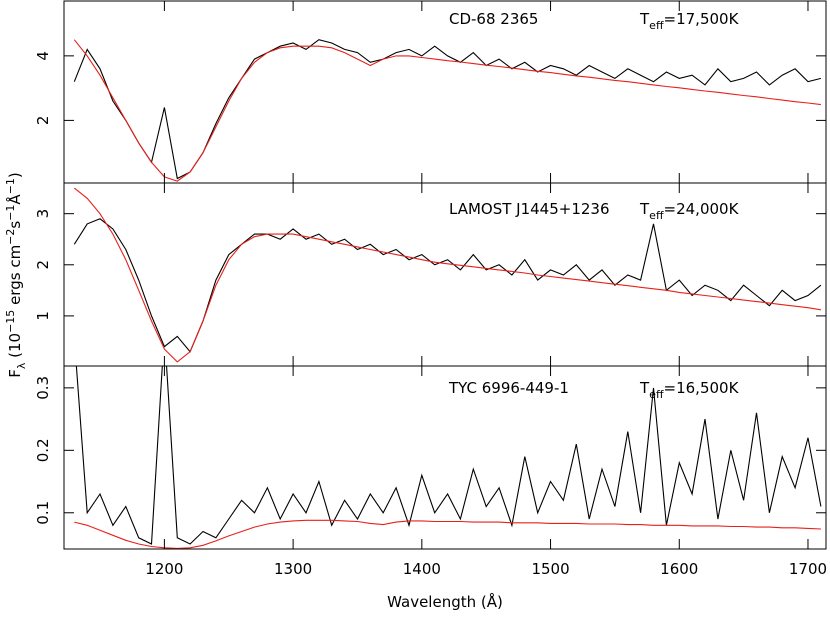  Describe the element at coordinates (21, 365) in the screenshot. I see `label-part: λ` at that location.